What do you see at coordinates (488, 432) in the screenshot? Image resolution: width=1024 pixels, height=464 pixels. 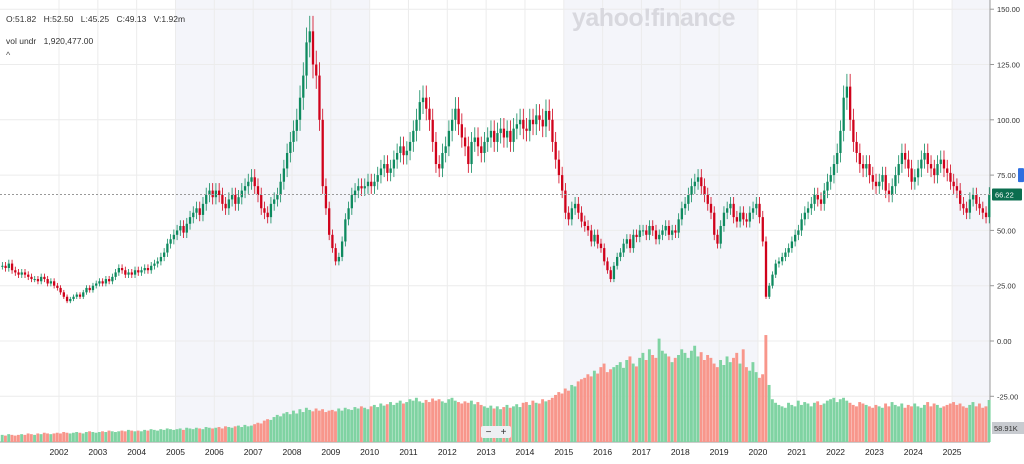 I see `zoom-out-button: −` at bounding box center [488, 432].